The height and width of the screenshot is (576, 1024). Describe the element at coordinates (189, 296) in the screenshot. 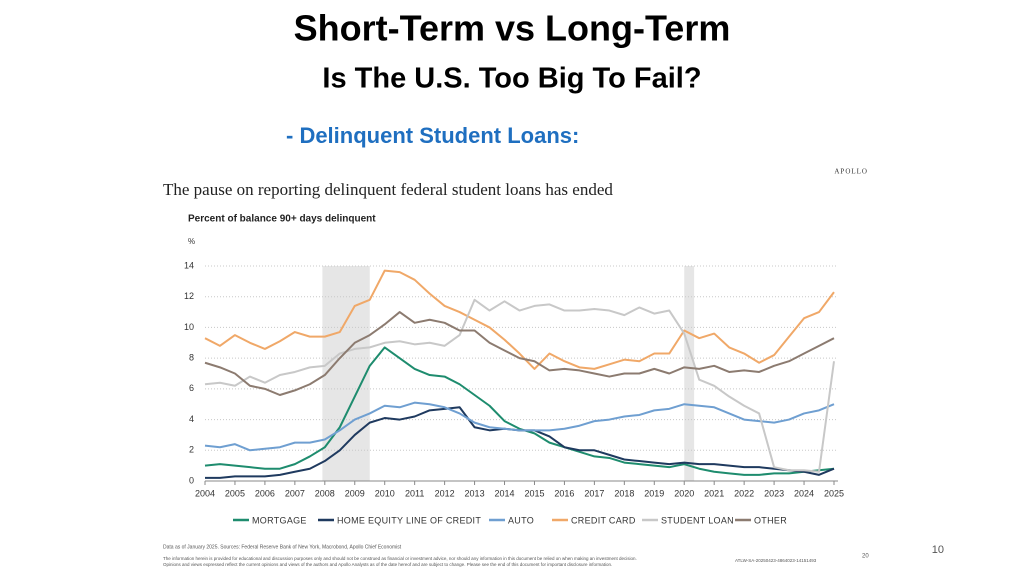

I see `y-tick-label: 12` at that location.